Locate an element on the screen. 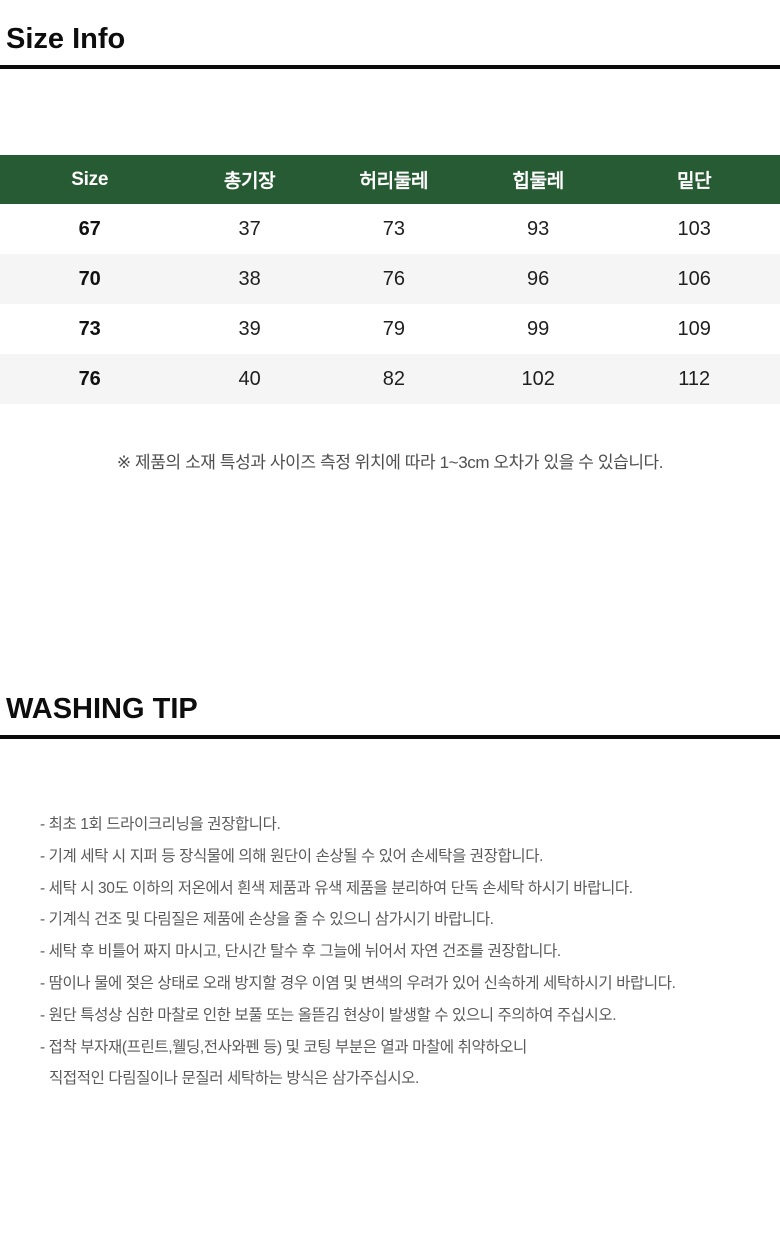  size-table-header-hip: 힙둘레 is located at coordinates (538, 179).